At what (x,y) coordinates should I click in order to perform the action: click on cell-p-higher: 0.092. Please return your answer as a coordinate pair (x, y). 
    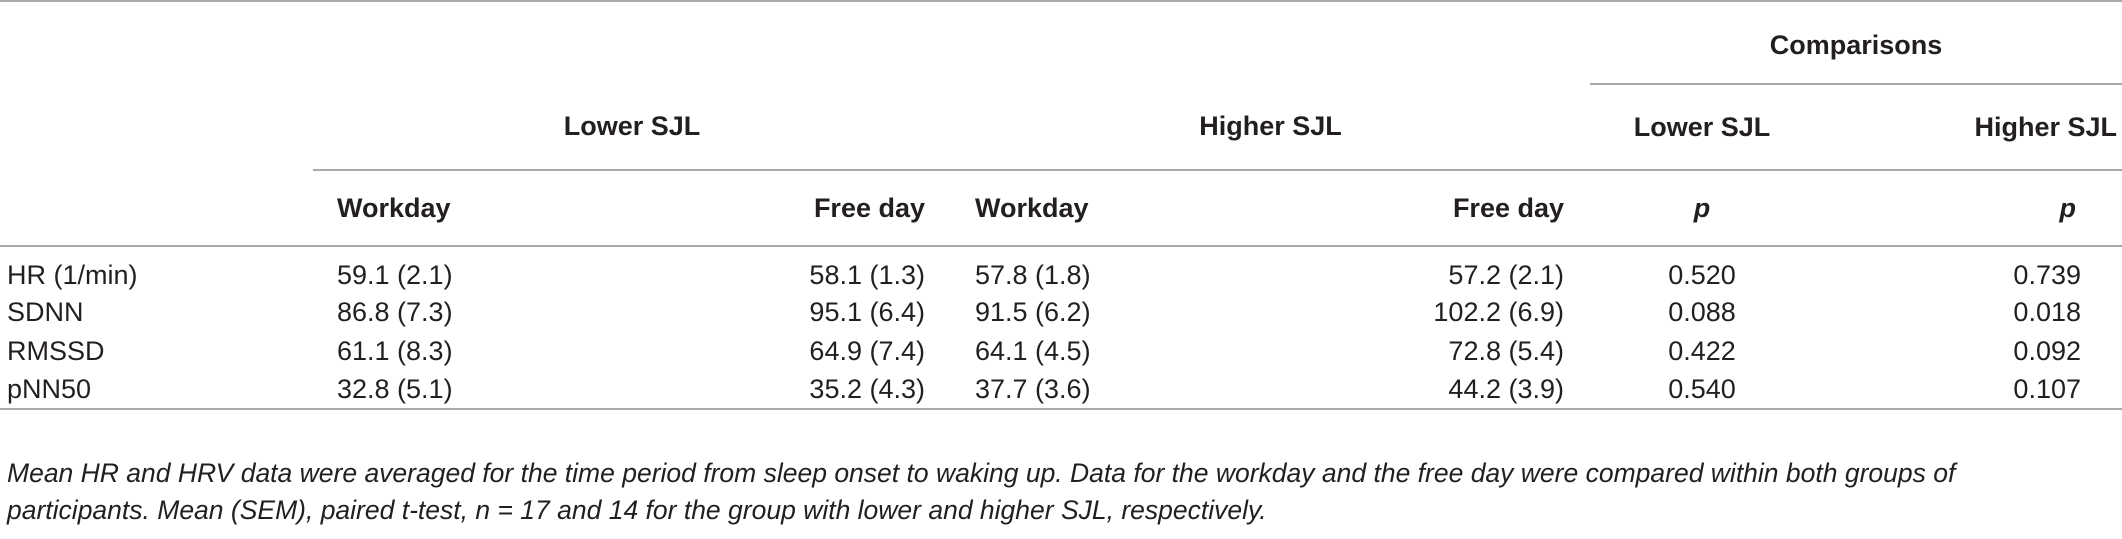
    Looking at the image, I should click on (2047, 351).